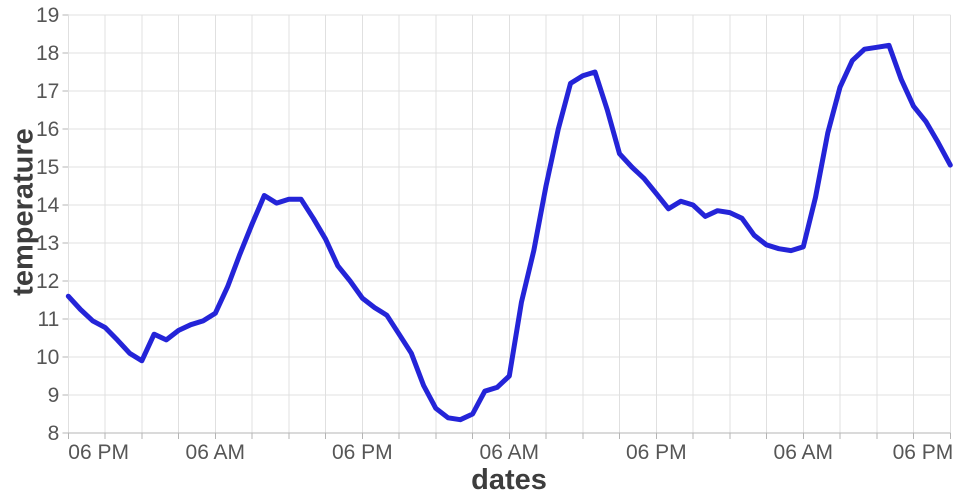 The height and width of the screenshot is (500, 960). Describe the element at coordinates (47, 357) in the screenshot. I see `y-tick-label: 10` at that location.